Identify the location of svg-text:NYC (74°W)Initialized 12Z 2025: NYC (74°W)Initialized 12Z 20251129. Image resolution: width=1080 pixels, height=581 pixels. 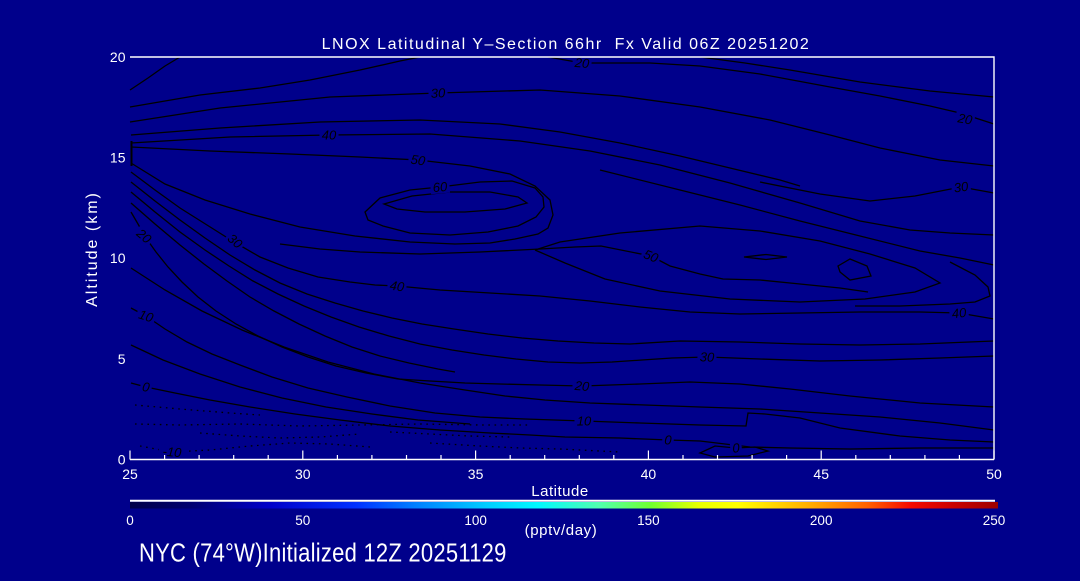
(323, 553).